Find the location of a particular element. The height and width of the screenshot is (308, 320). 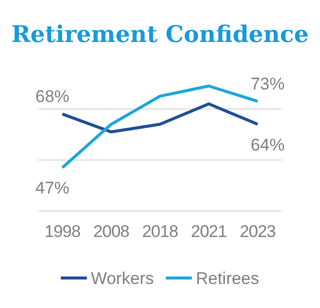

chart-title: Retirement Confidence is located at coordinates (160, 34).